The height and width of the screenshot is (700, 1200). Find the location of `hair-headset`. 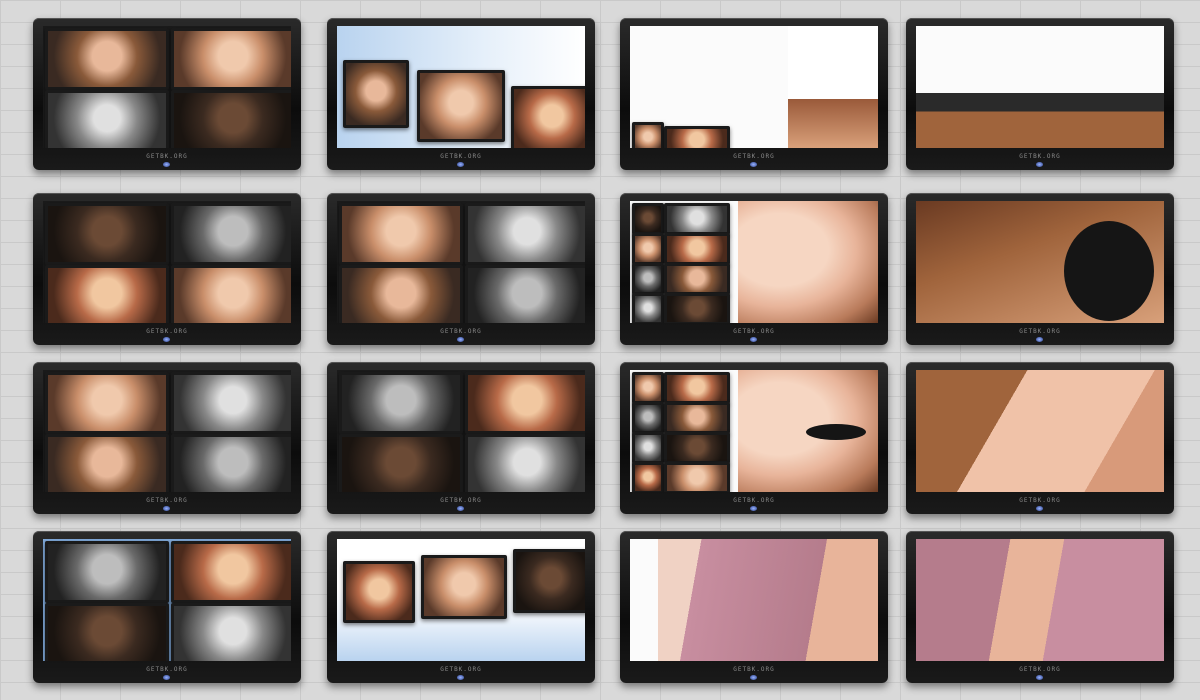

hair-headset is located at coordinates (1040, 262).